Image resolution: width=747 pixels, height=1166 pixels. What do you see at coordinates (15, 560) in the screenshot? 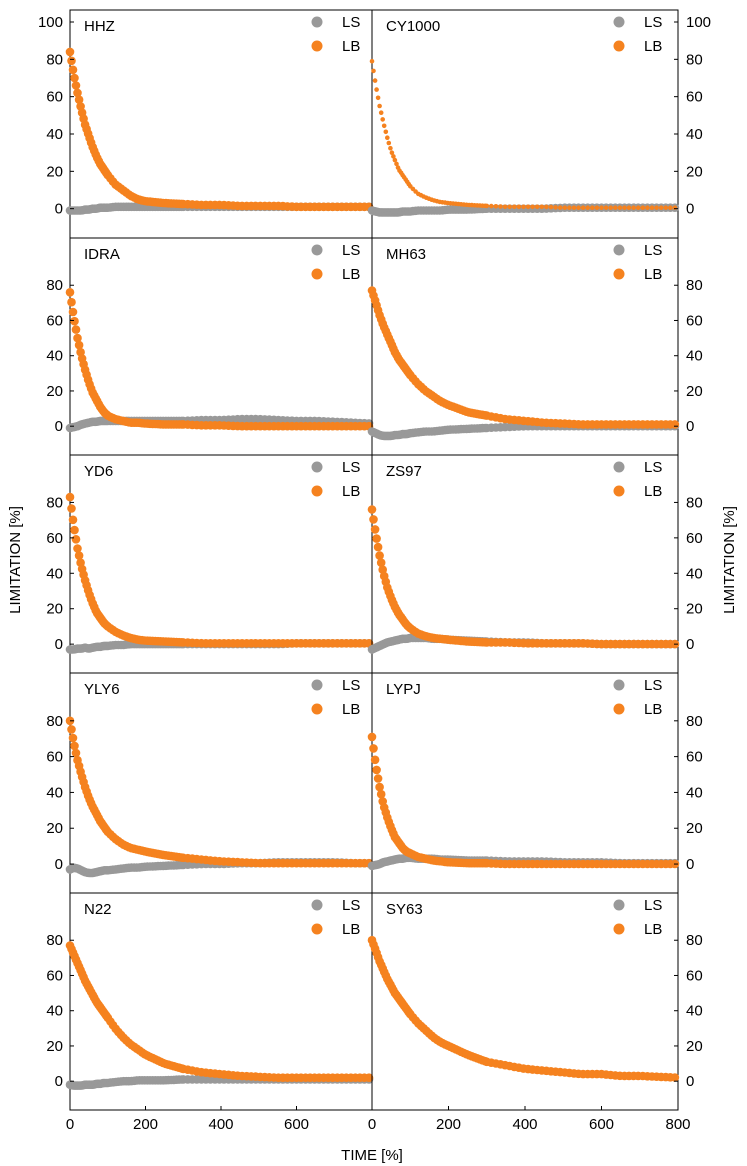
I see `y-axis-label: LIMITATION [%]` at bounding box center [15, 560].